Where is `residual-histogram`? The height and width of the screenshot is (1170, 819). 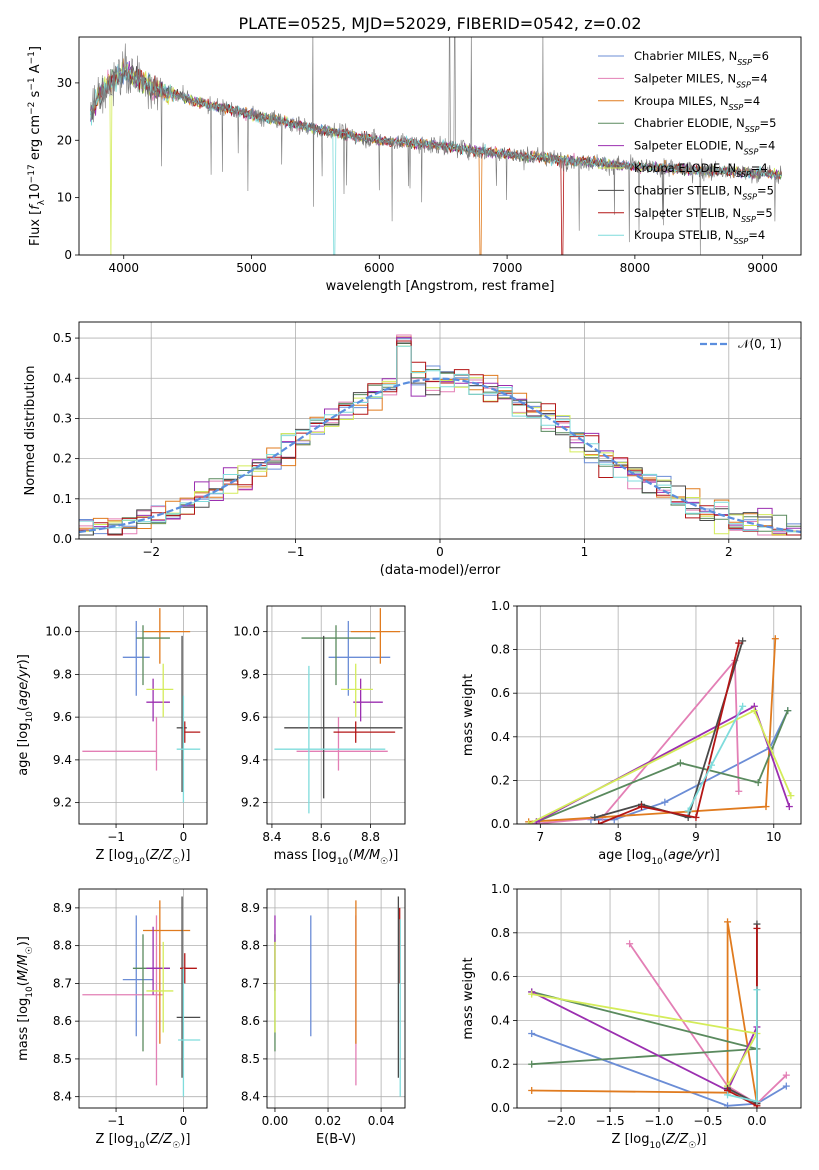
residual-histogram is located at coordinates (440, 439).